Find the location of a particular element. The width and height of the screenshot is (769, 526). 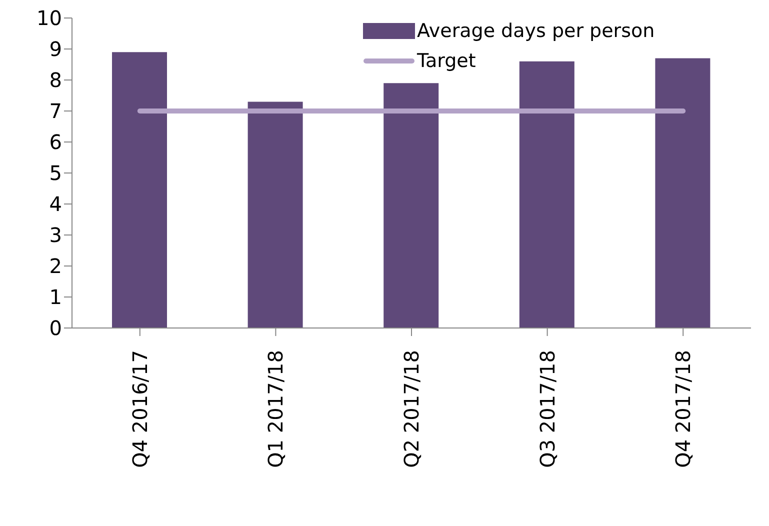

x-tick-label: Q1 2017/18 is located at coordinates (276, 409).